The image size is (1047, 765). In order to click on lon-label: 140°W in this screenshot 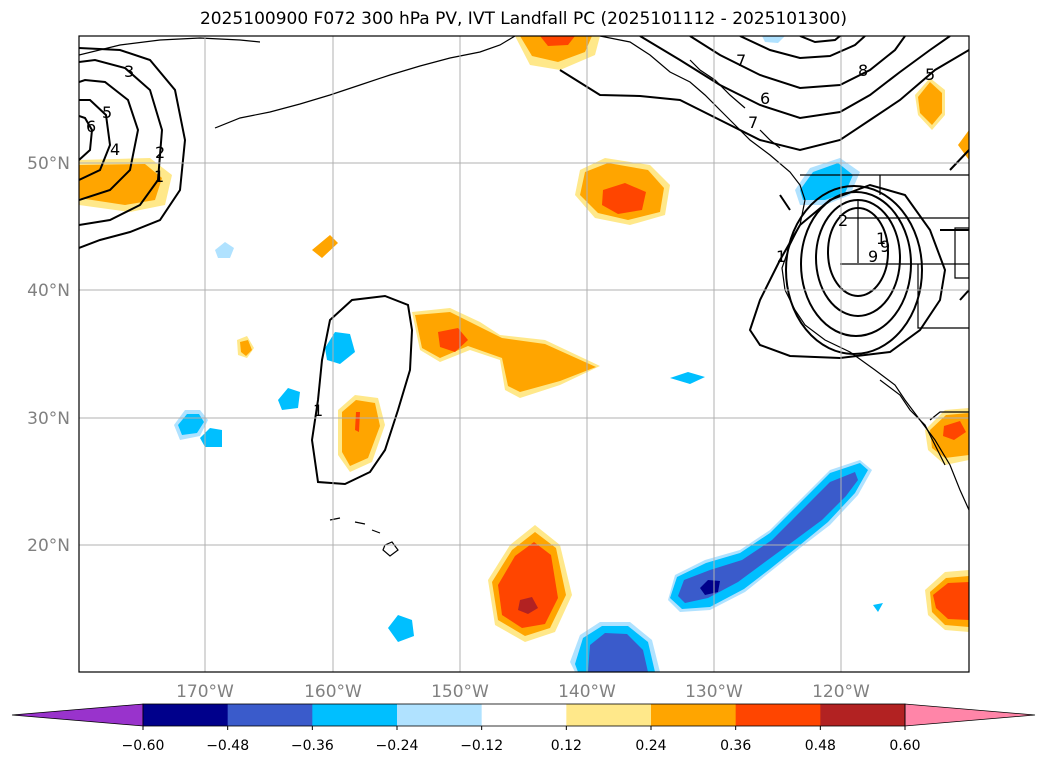, I will do `click(587, 692)`.